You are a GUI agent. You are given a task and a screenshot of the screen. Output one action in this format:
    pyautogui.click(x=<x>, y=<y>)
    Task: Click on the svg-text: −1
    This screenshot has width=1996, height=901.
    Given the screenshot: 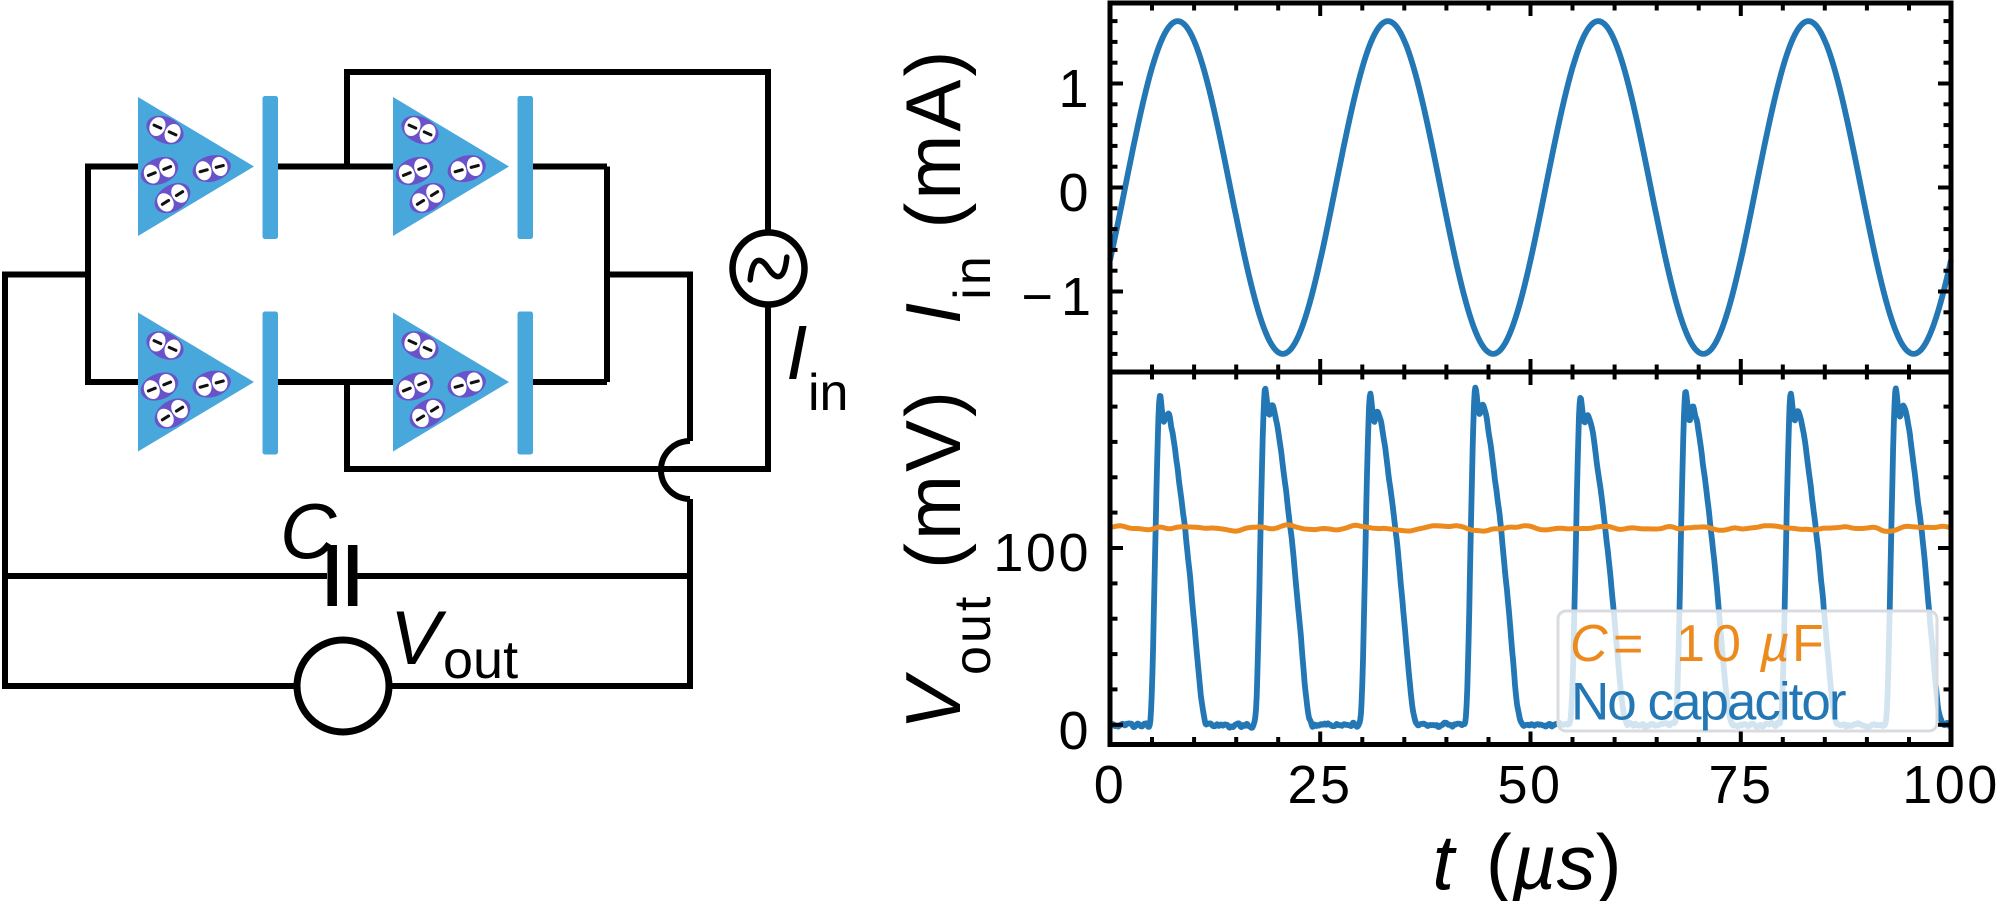 What is the action you would take?
    pyautogui.click(x=1060, y=297)
    